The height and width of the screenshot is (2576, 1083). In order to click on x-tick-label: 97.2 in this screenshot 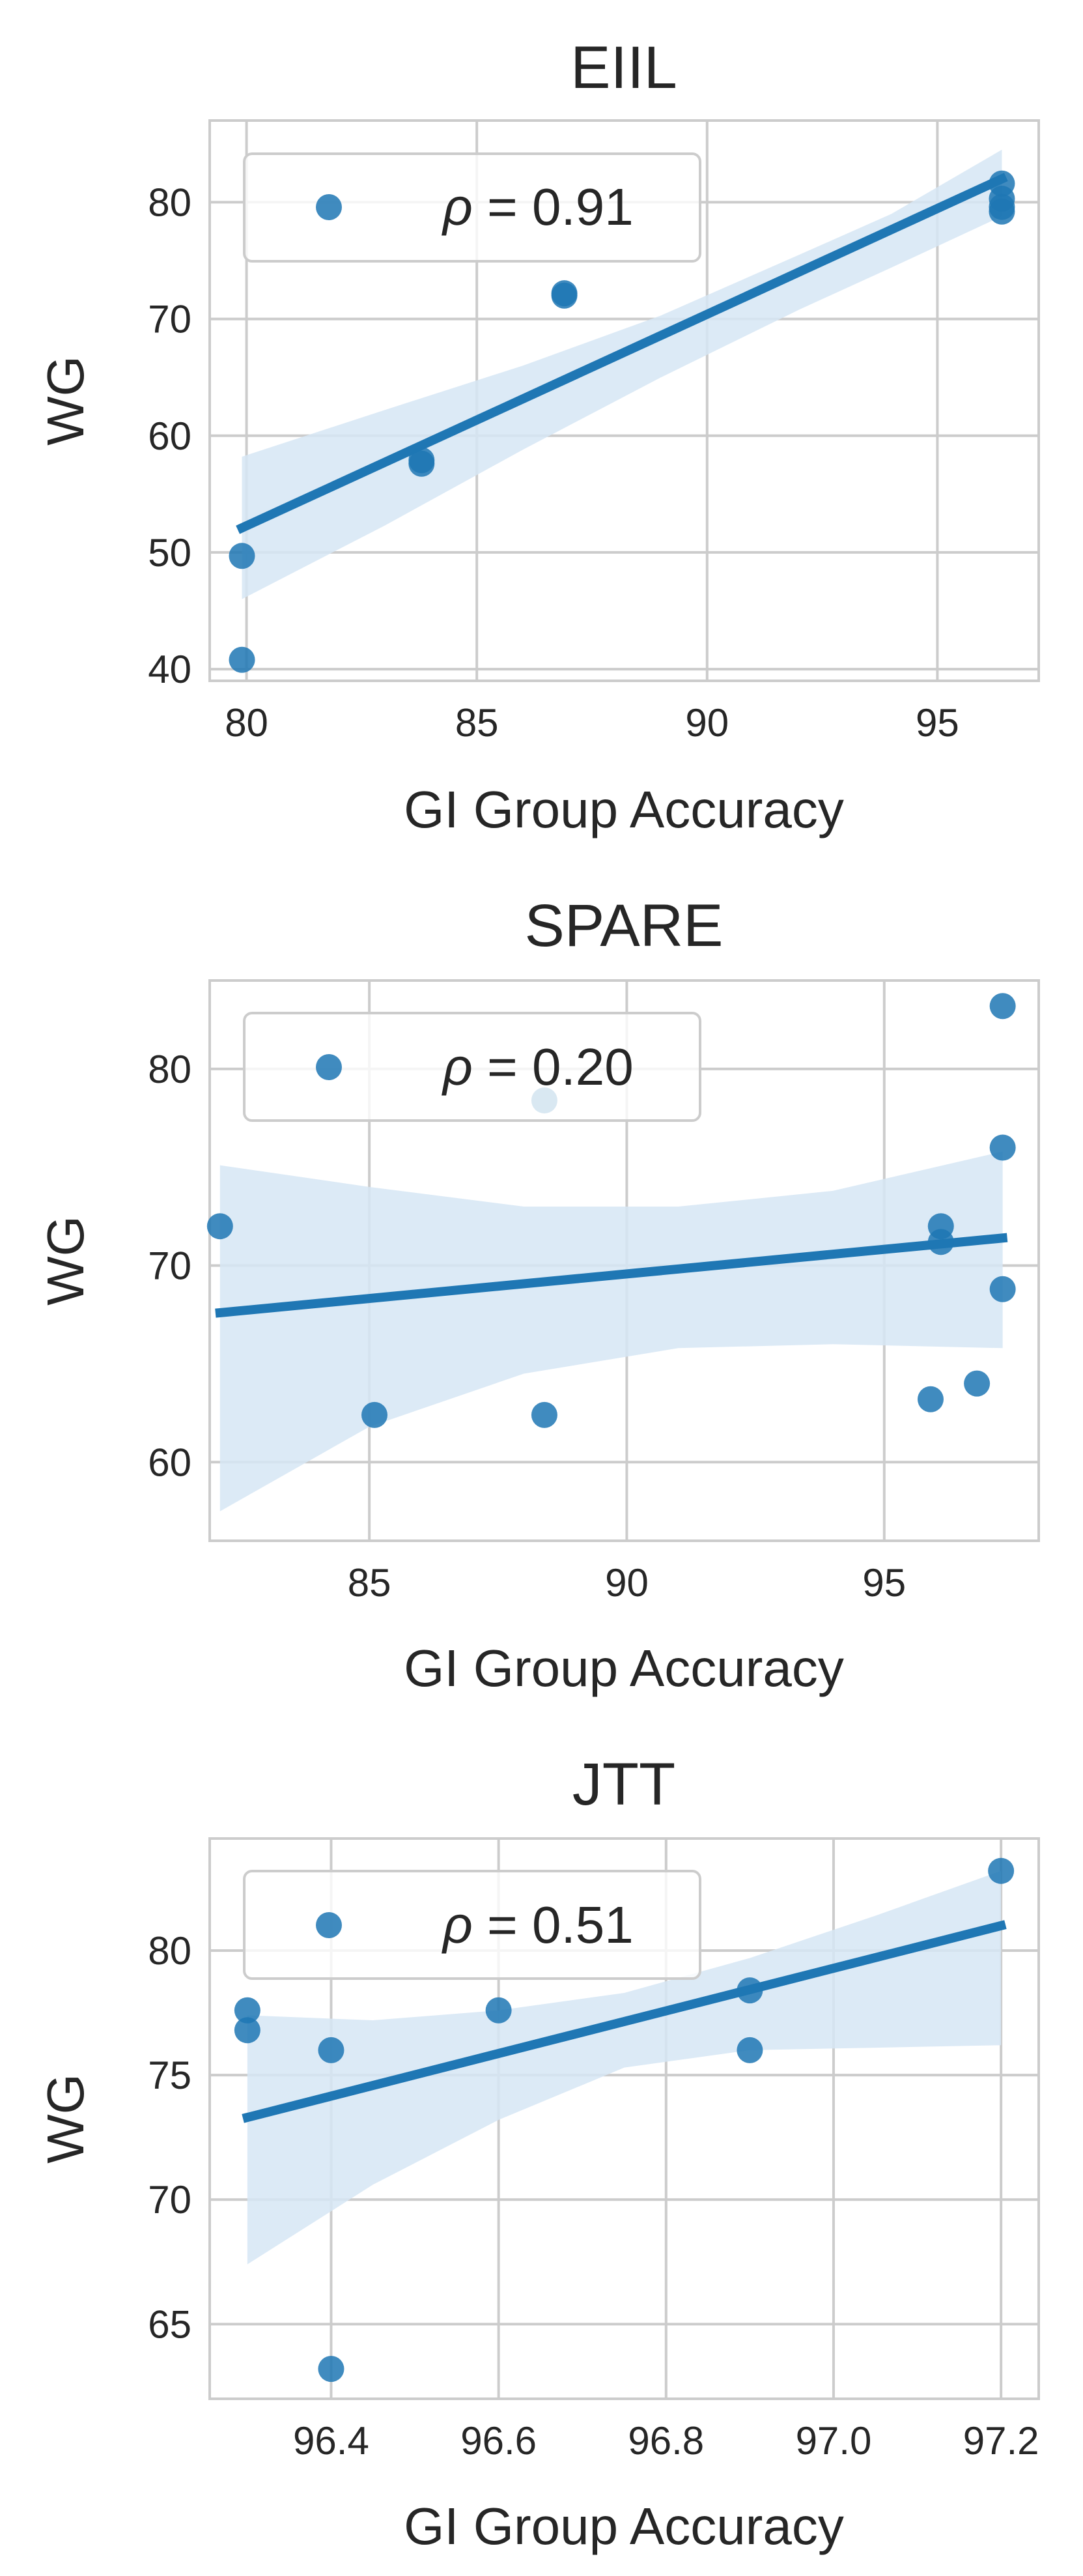, I will do `click(1001, 2441)`.